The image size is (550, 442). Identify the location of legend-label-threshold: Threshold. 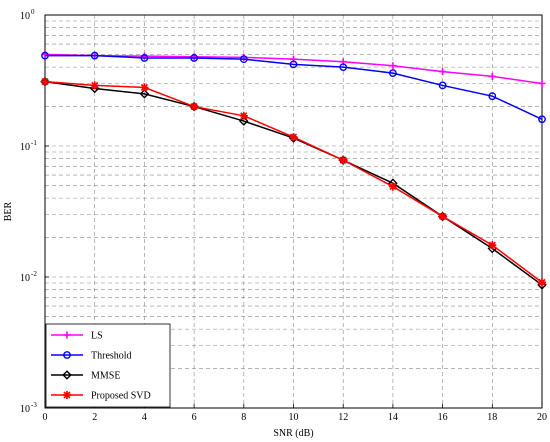
(111, 356).